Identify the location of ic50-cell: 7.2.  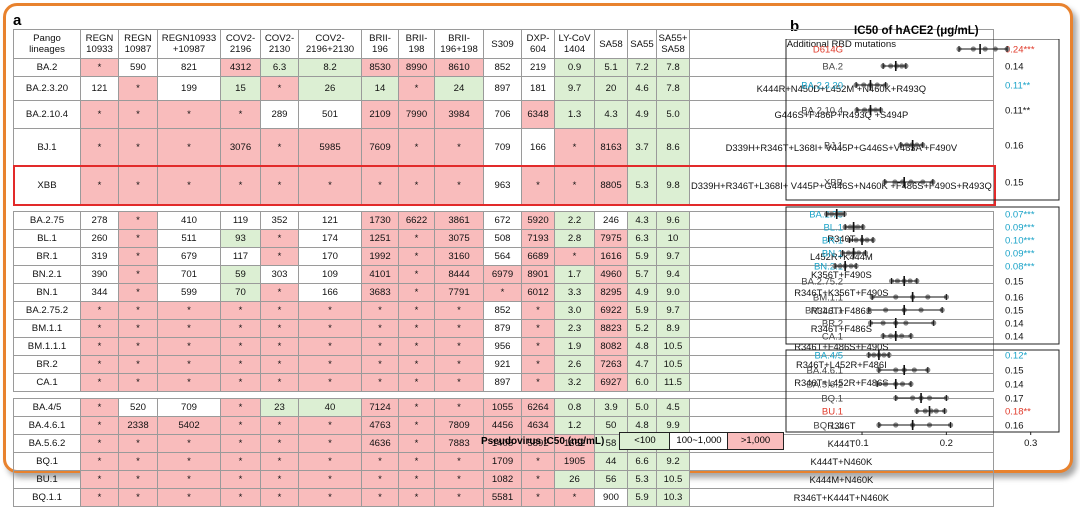
(642, 67).